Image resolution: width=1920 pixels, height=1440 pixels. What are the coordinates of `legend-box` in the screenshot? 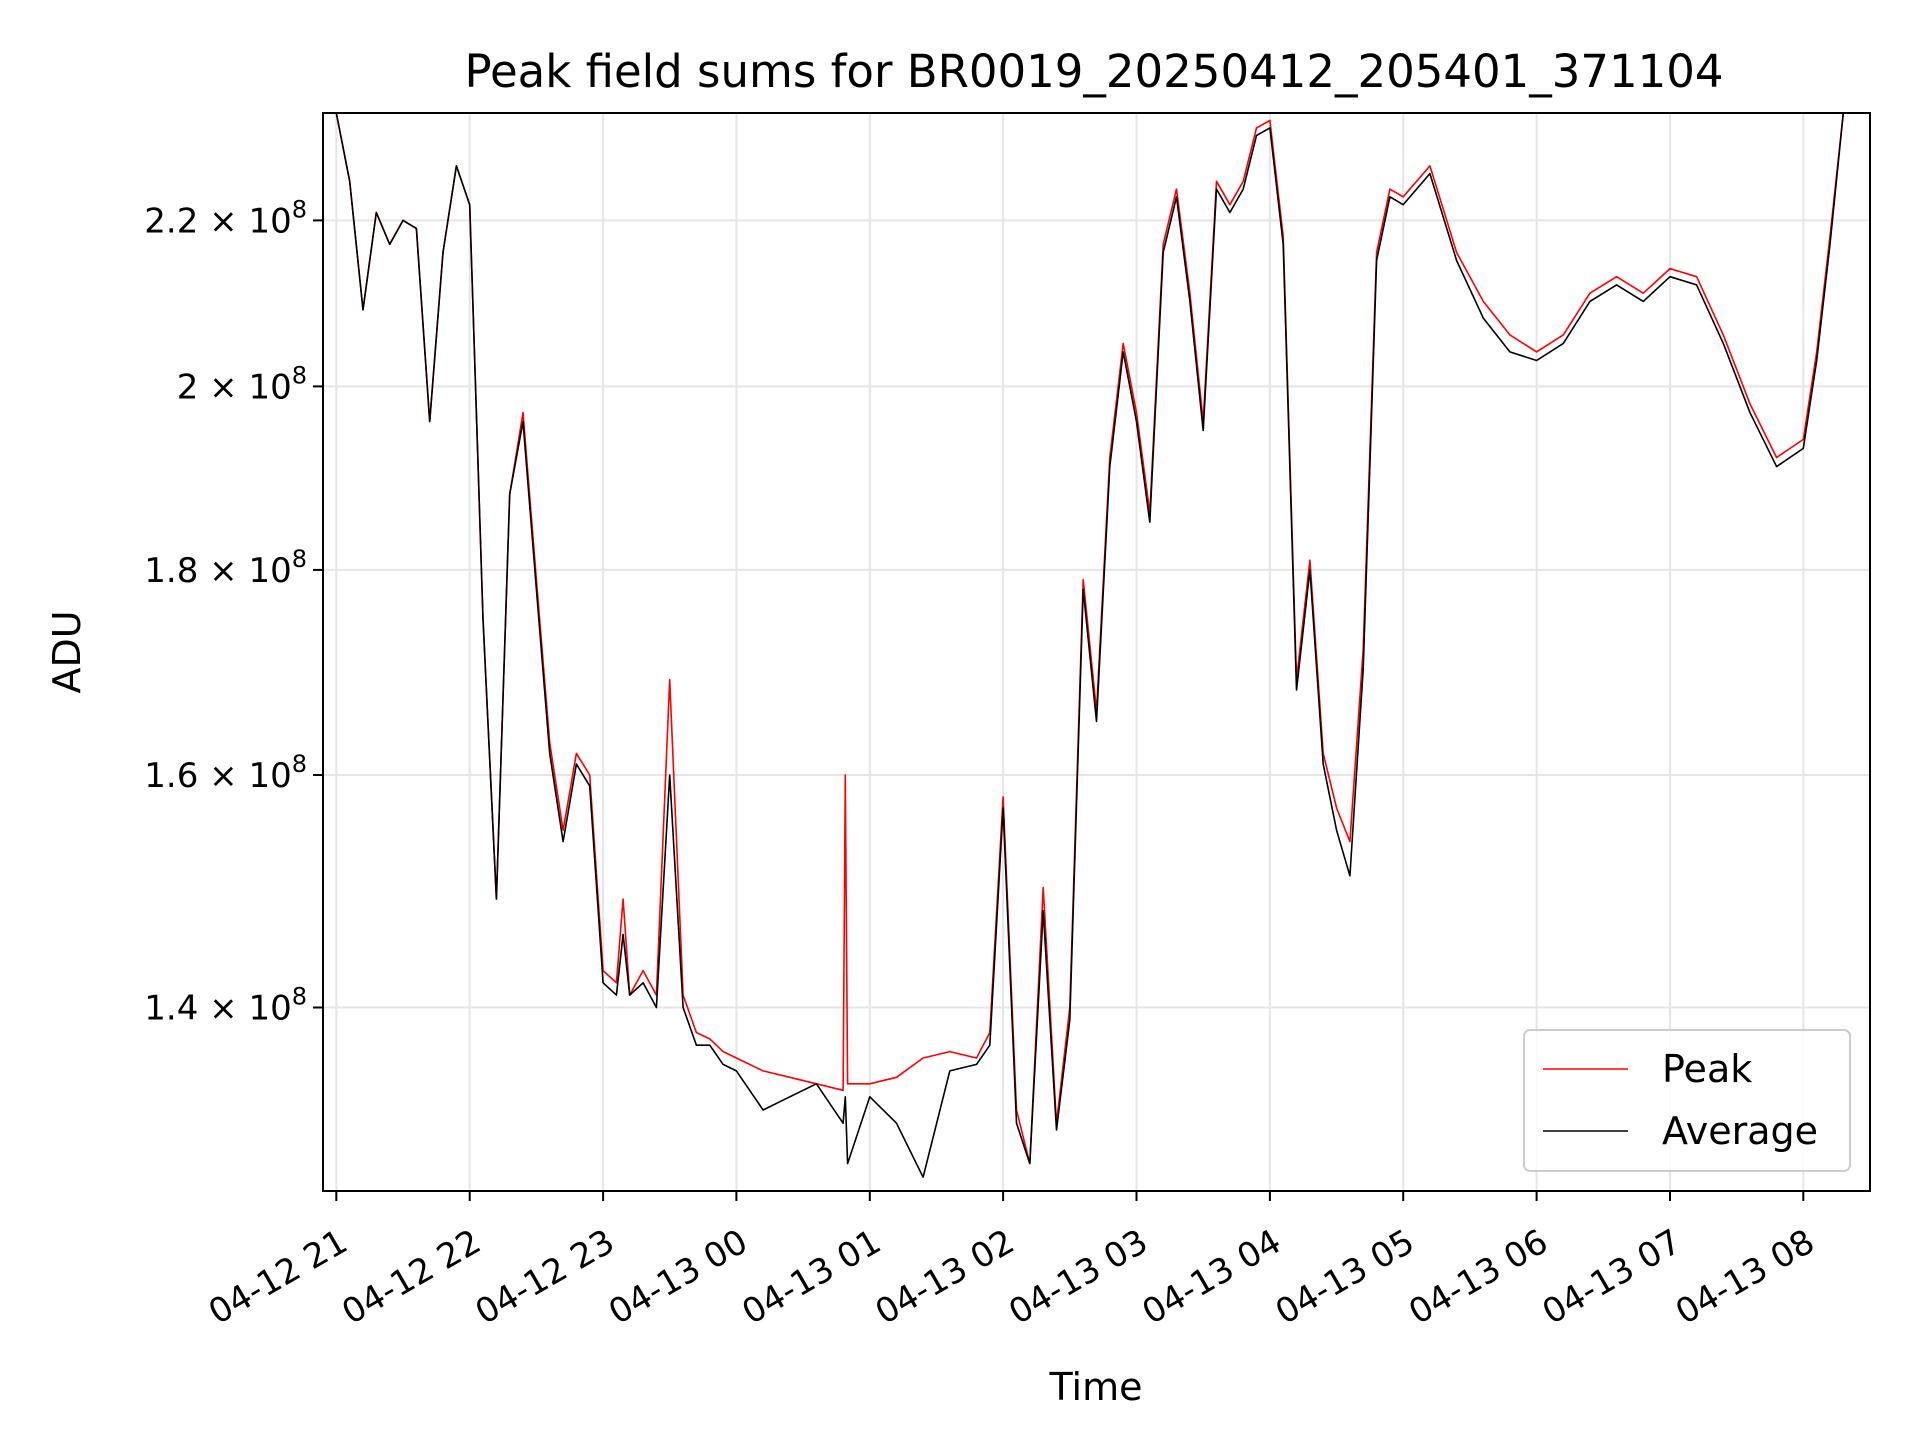 It's located at (1687, 1100).